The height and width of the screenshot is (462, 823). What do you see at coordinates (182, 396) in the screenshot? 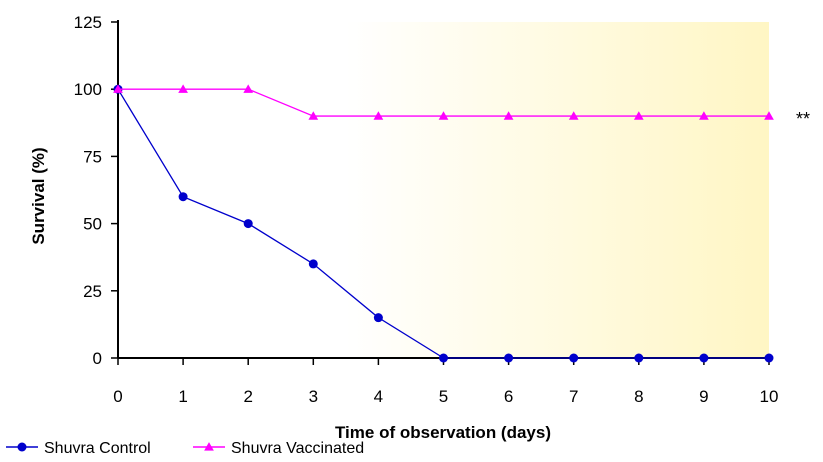
I see `x-tick-label: 1` at bounding box center [182, 396].